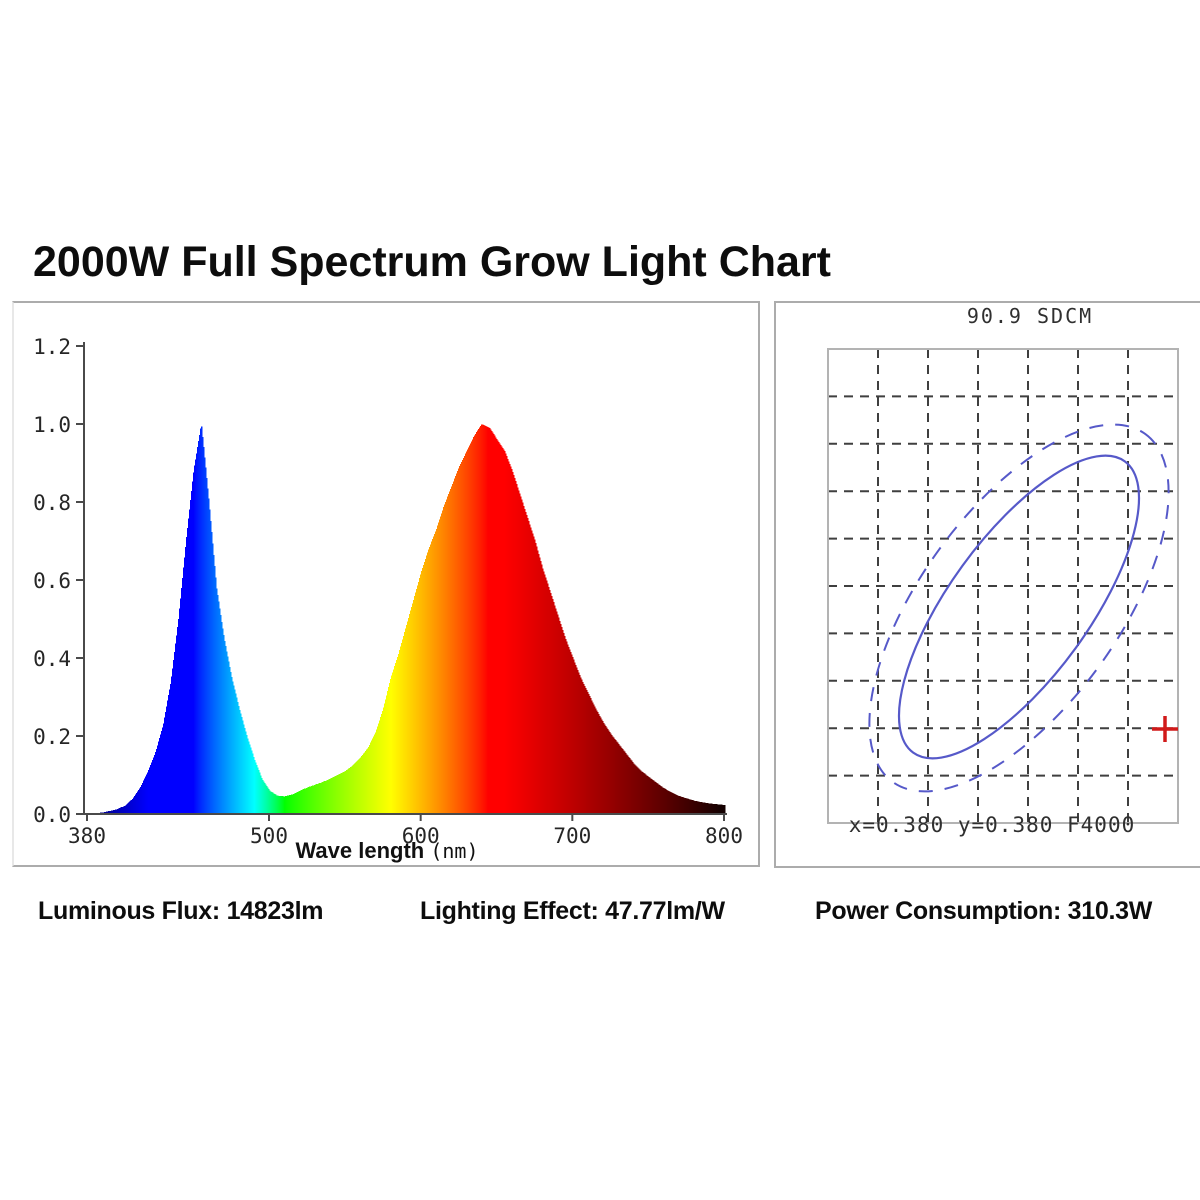 This screenshot has height=1200, width=1200. I want to click on stat-luminous-flux-value: 14823lm, so click(275, 911).